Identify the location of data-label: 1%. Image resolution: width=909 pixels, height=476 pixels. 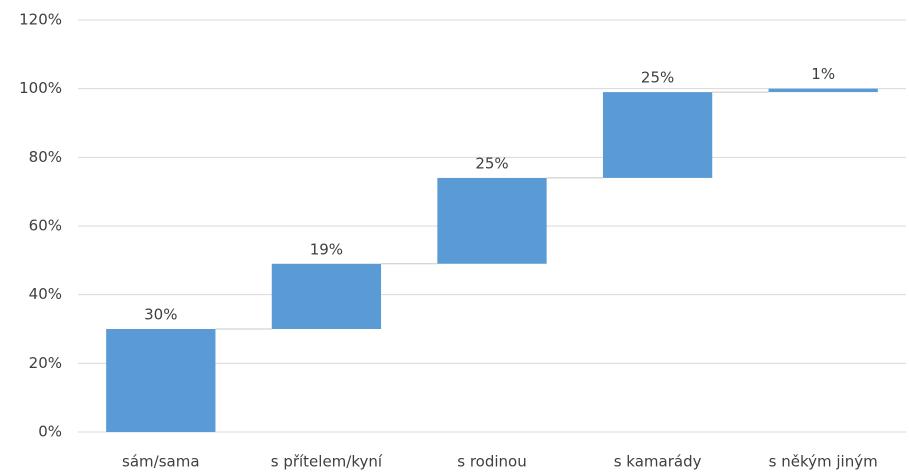
(823, 74).